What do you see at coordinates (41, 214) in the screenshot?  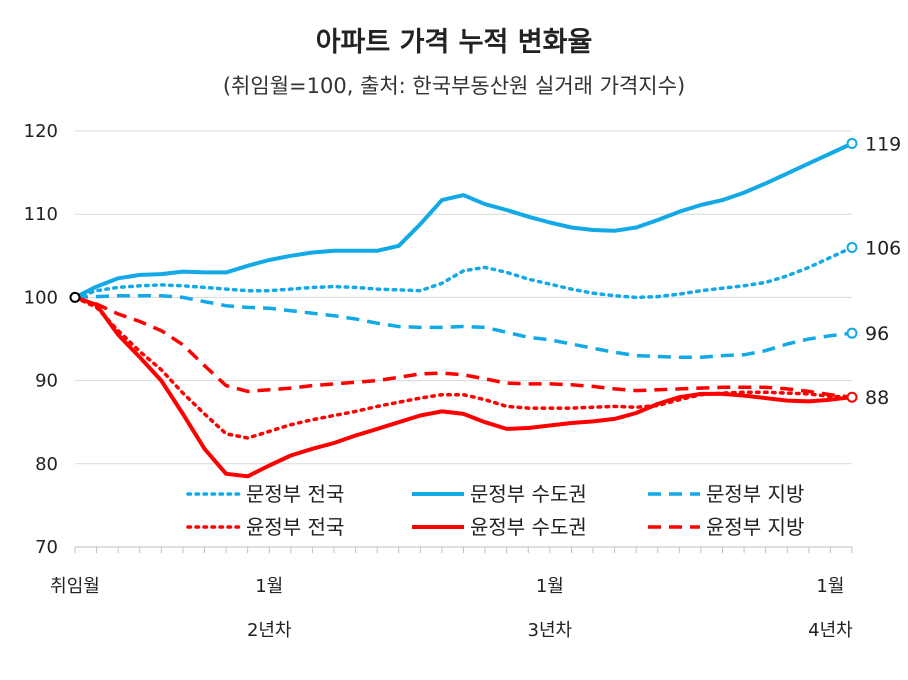 I see `y-tick-label: 110` at bounding box center [41, 214].